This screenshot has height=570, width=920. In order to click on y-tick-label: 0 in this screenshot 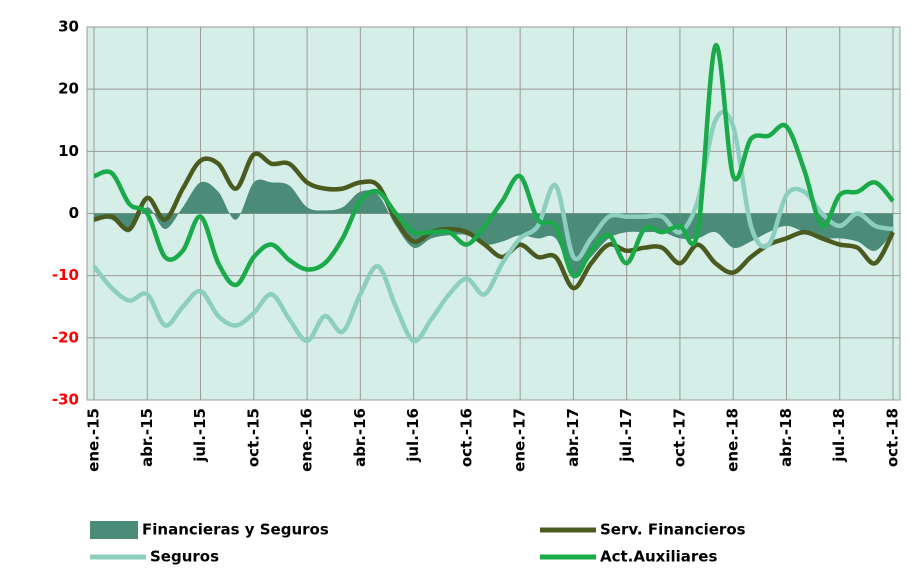, I will do `click(74, 213)`.